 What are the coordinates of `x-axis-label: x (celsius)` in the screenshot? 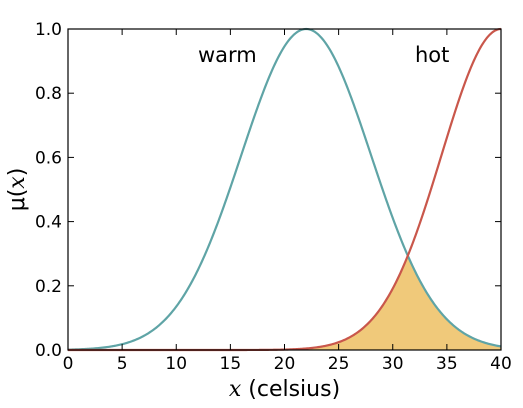 It's located at (284, 389).